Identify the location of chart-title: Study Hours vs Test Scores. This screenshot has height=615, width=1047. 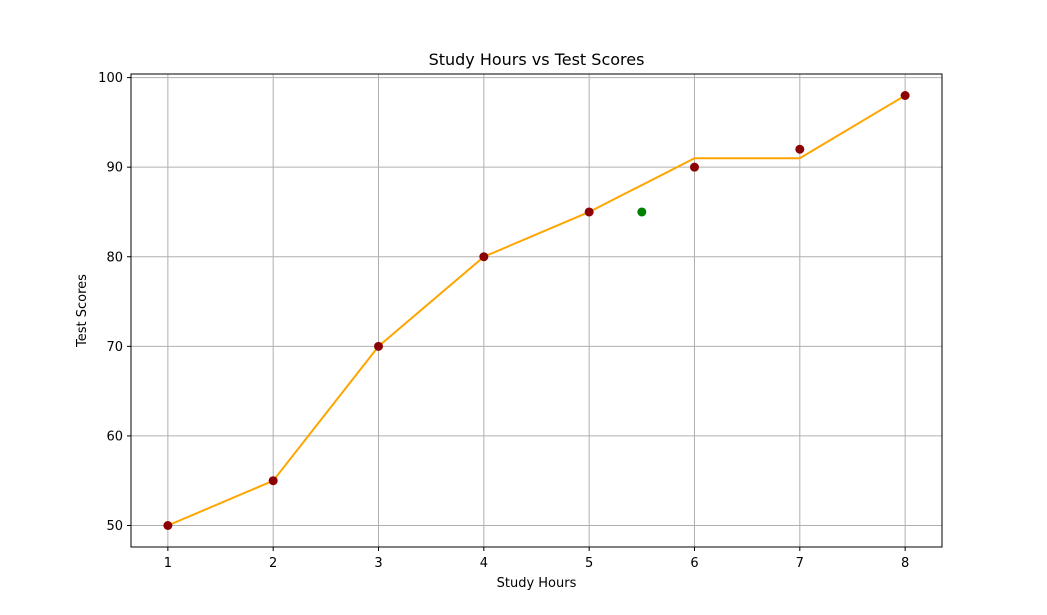
(537, 59).